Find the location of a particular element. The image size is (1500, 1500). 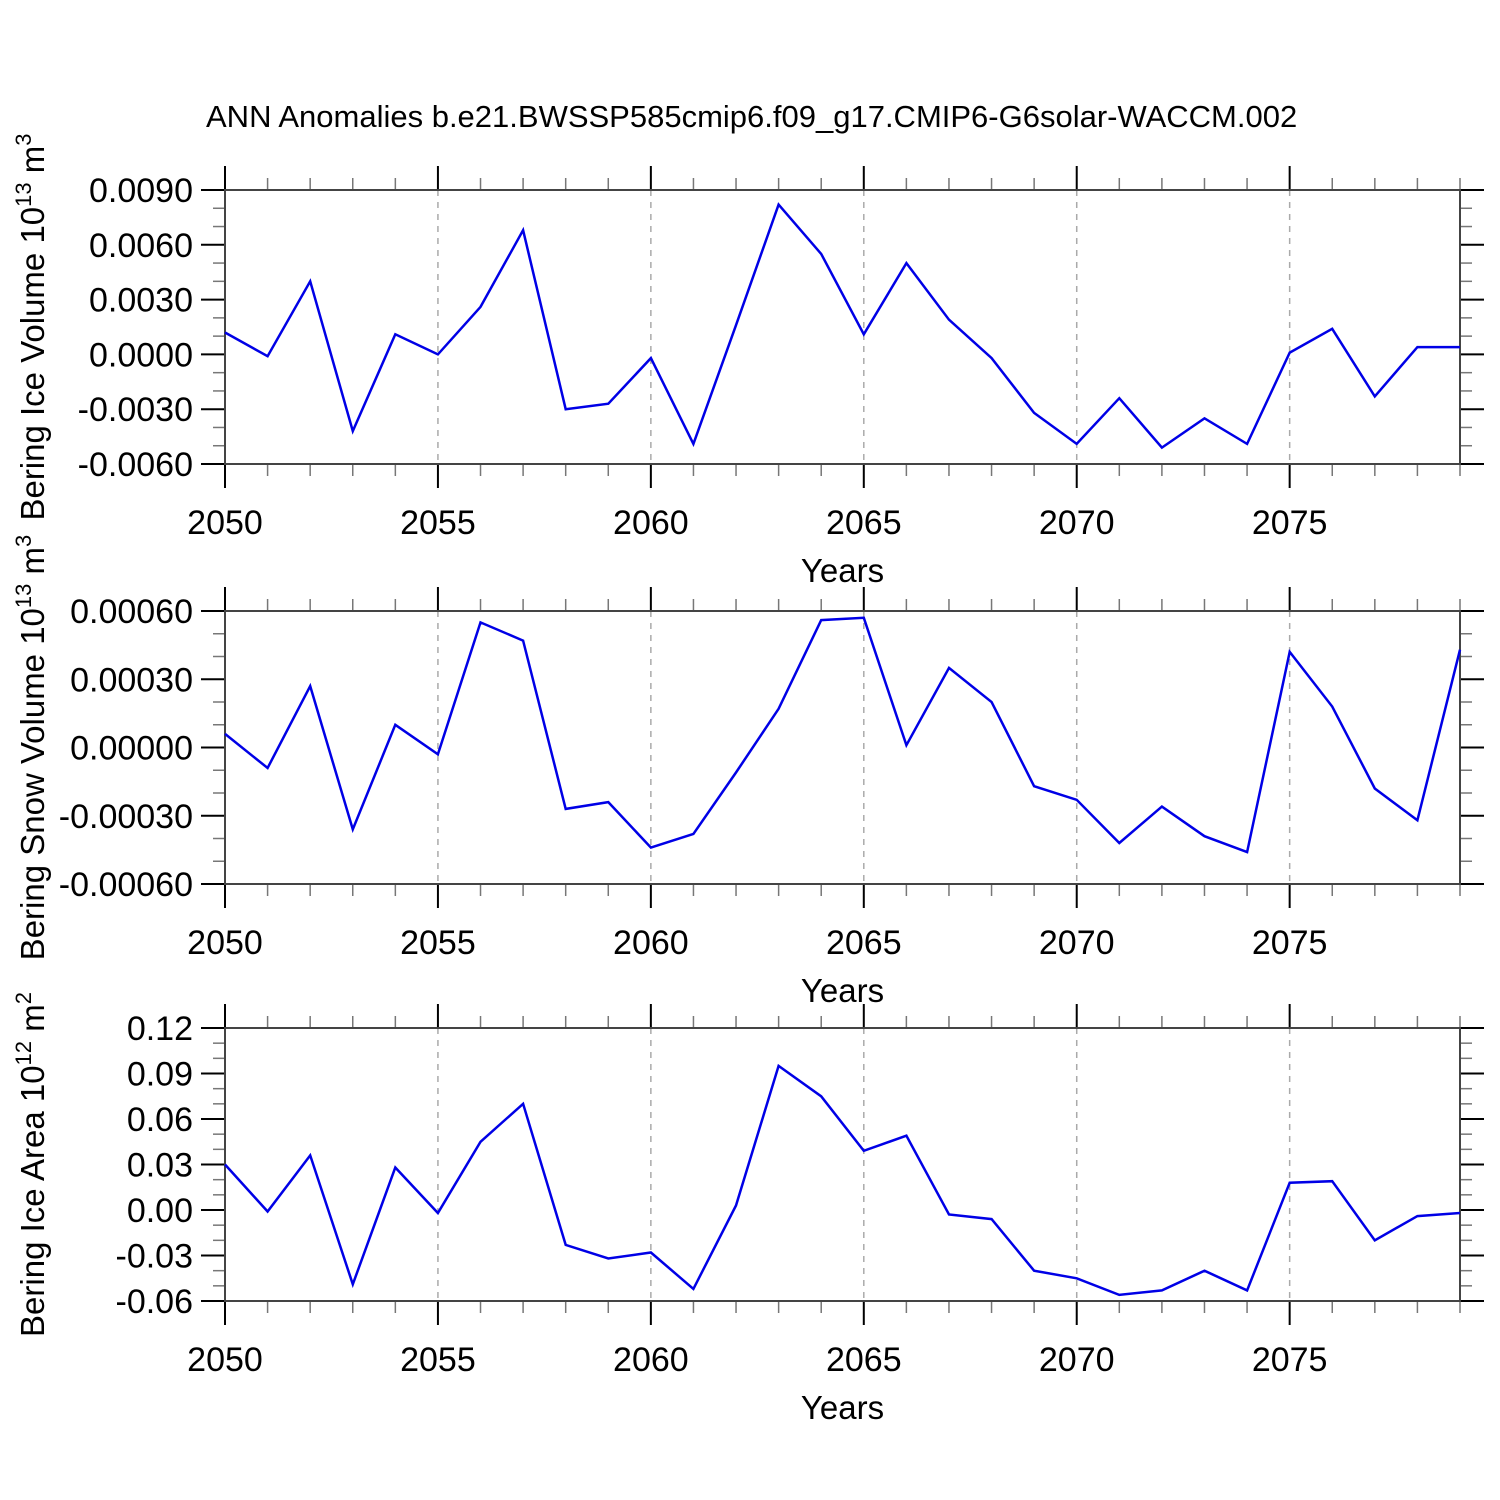

y-tick-label: 0.00000 is located at coordinates (131, 749).